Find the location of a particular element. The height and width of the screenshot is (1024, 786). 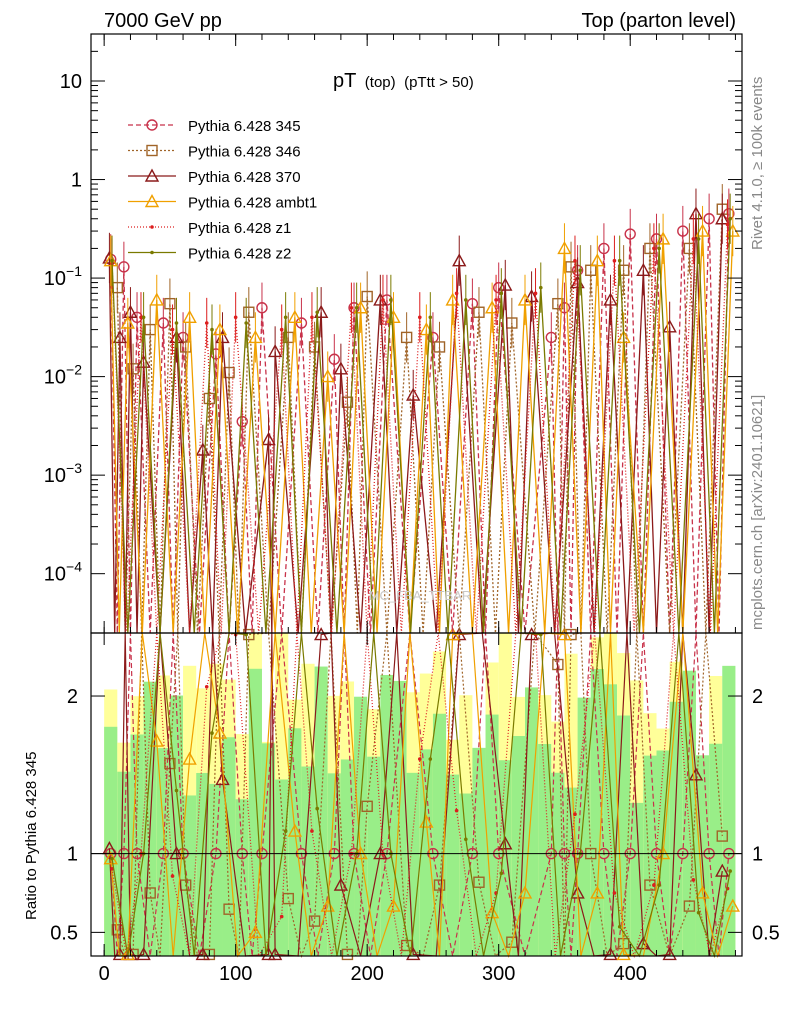

y-tick-label: 10 is located at coordinates (71, 82).